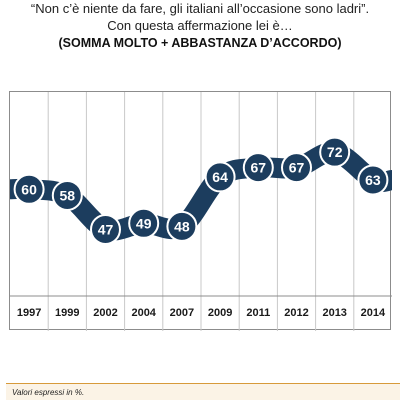 This screenshot has height=400, width=400. I want to click on data-label-2013: 72, so click(335, 152).